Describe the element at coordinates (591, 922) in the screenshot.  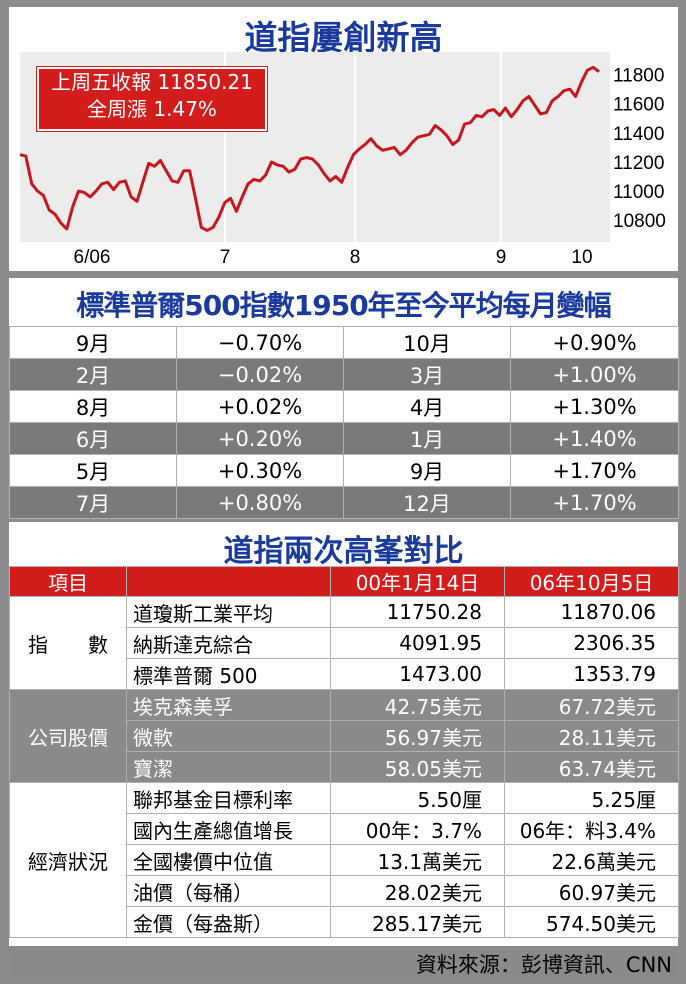
I see `cmp-value-2006: 574.50美元` at that location.